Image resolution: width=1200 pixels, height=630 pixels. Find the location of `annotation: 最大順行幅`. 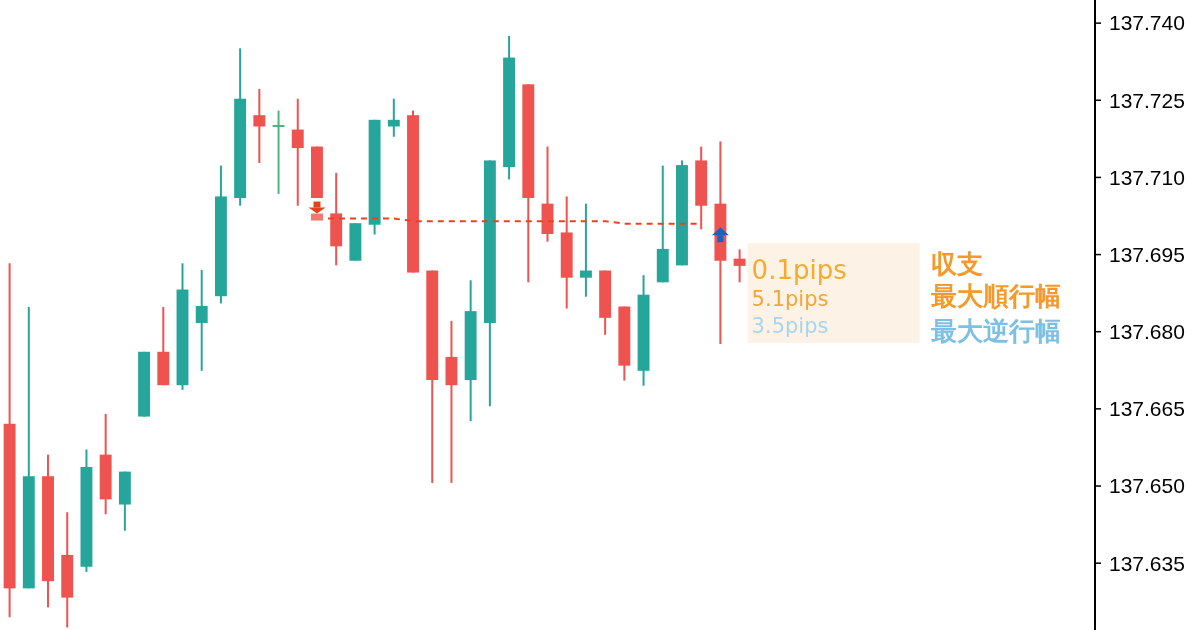

annotation: 最大順行幅 is located at coordinates (995, 296).